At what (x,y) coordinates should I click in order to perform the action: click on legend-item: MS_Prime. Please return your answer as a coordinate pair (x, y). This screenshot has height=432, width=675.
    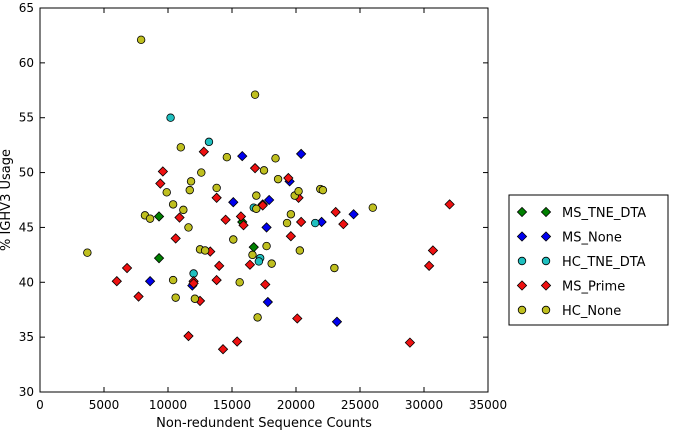
    Looking at the image, I should click on (570, 287).